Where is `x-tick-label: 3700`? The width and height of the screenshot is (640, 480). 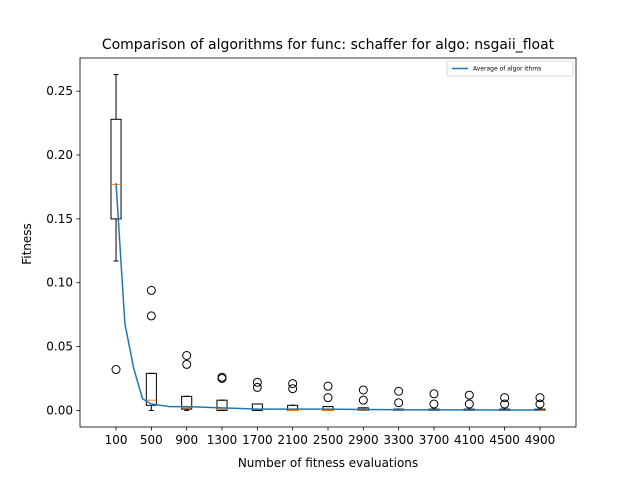 x-tick-label: 3700 is located at coordinates (434, 440).